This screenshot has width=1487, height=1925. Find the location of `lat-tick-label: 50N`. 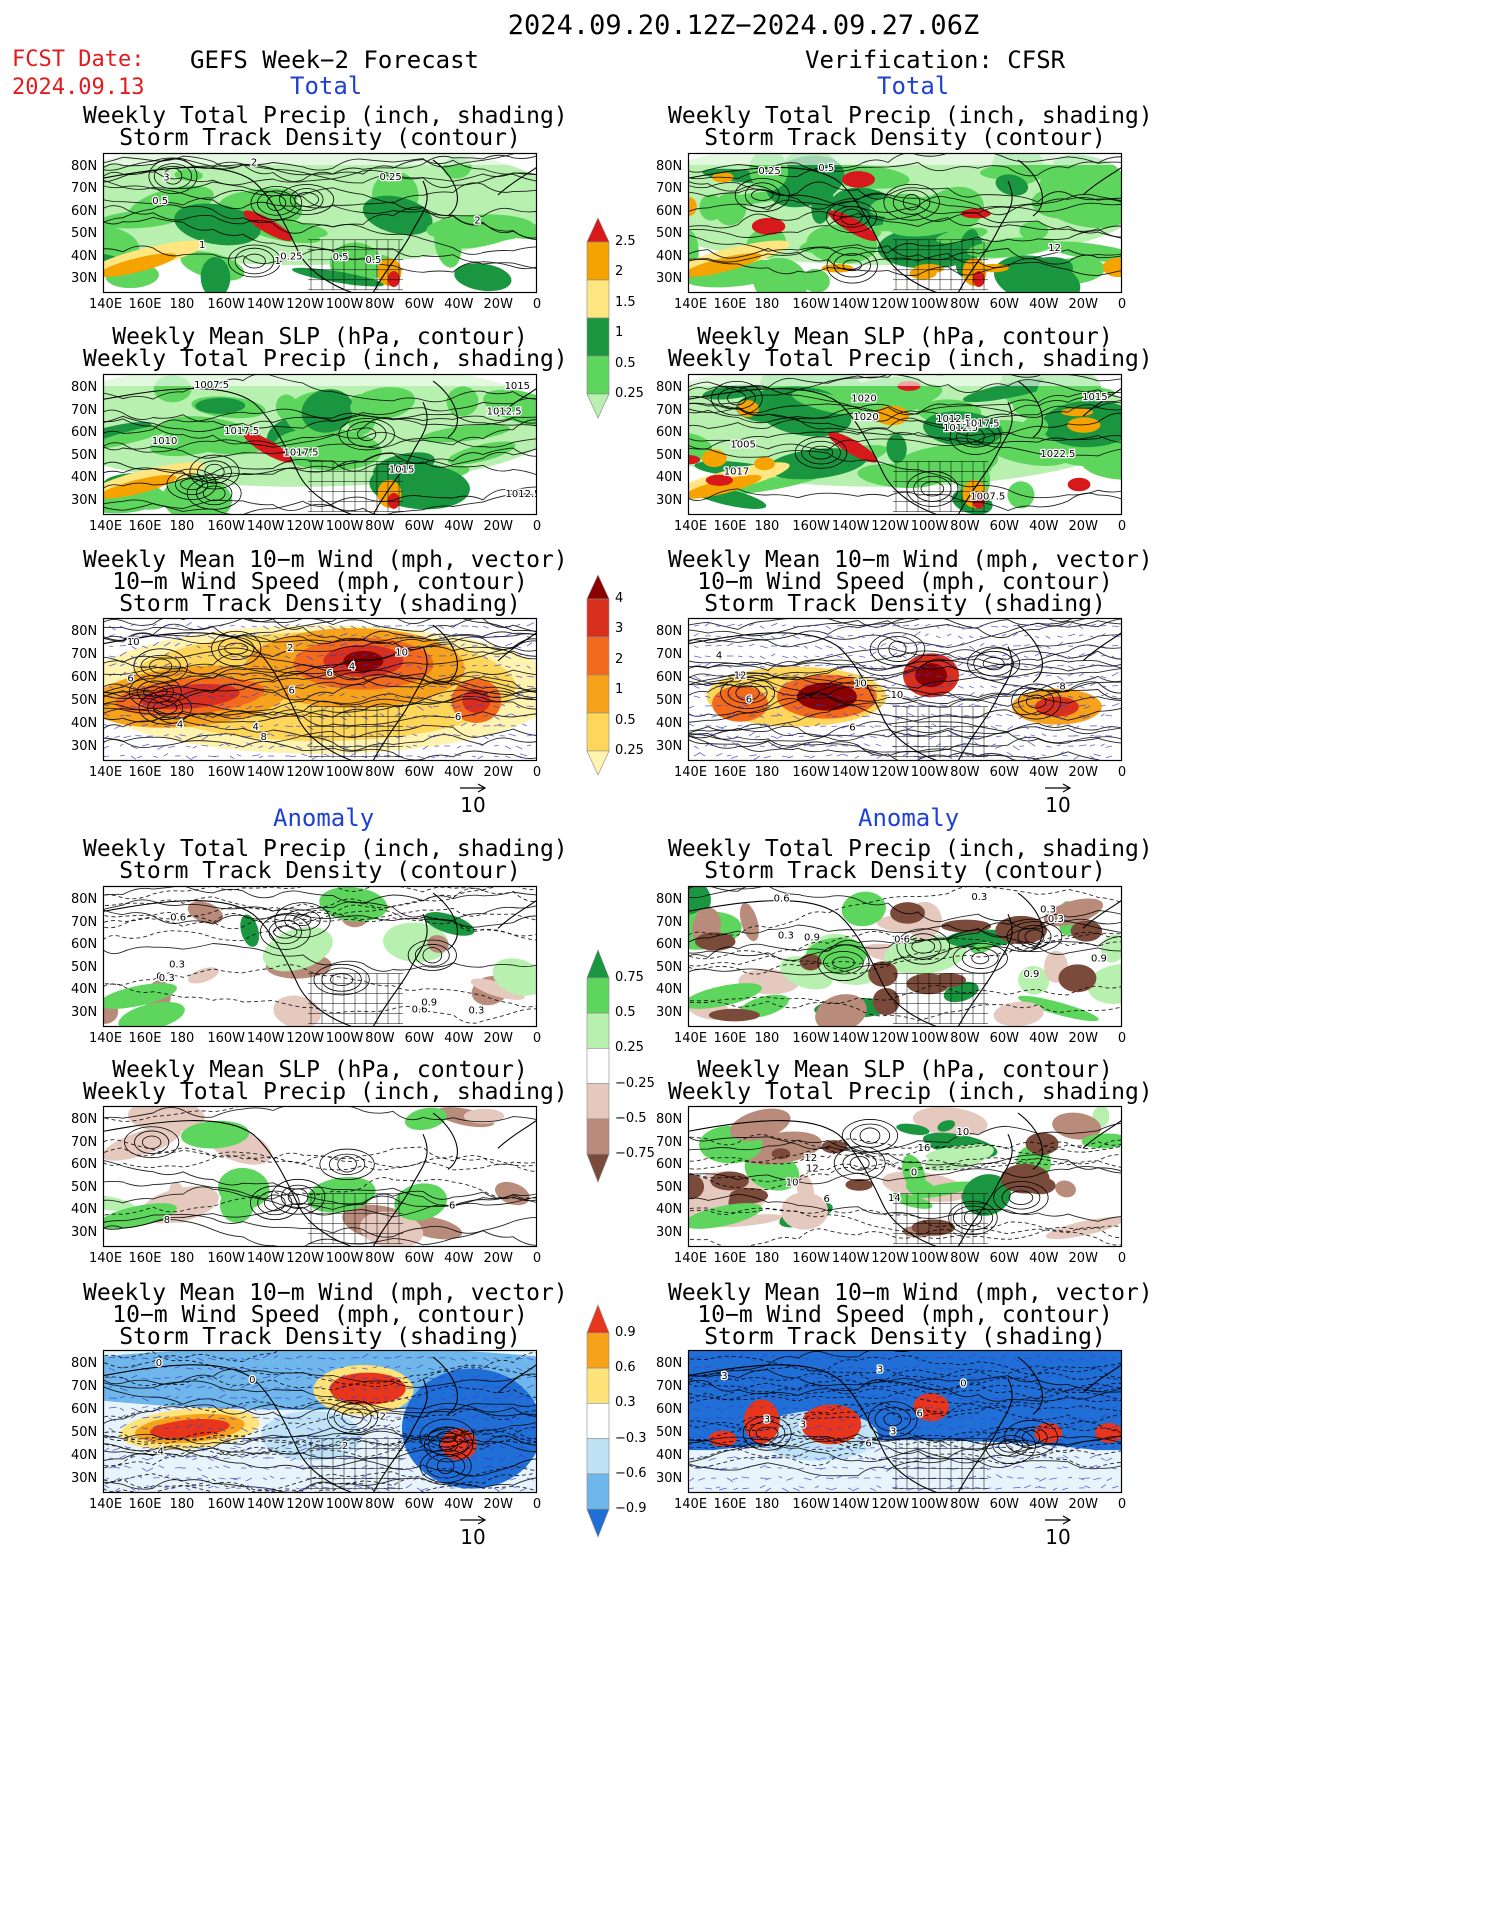

lat-tick-label: 50N is located at coordinates (84, 1187).